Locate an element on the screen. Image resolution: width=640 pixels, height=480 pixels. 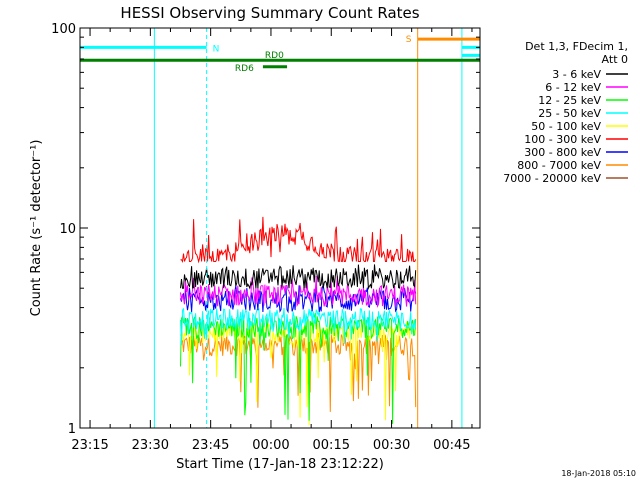
legend-label: 800 - 7000 keV is located at coordinates (559, 165).